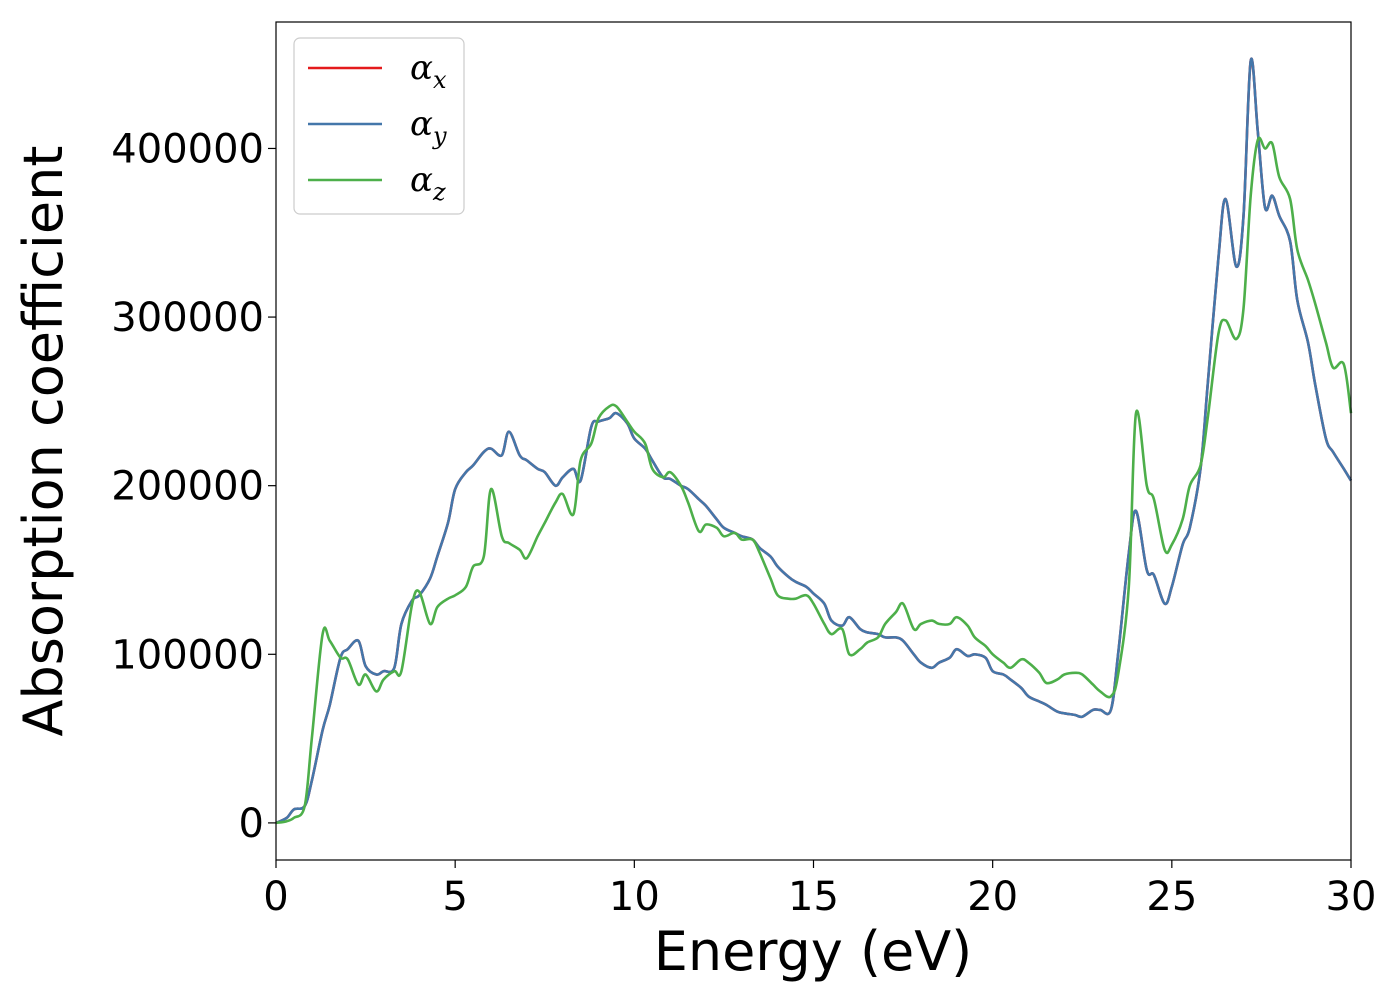 The width and height of the screenshot is (1400, 1000). What do you see at coordinates (187, 318) in the screenshot?
I see `y-tick-label: 300000` at bounding box center [187, 318].